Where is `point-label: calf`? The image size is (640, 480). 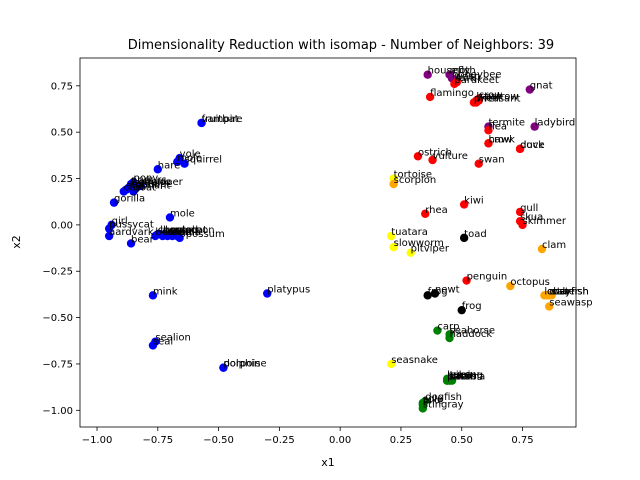
point-label: calf is located at coordinates (133, 188).